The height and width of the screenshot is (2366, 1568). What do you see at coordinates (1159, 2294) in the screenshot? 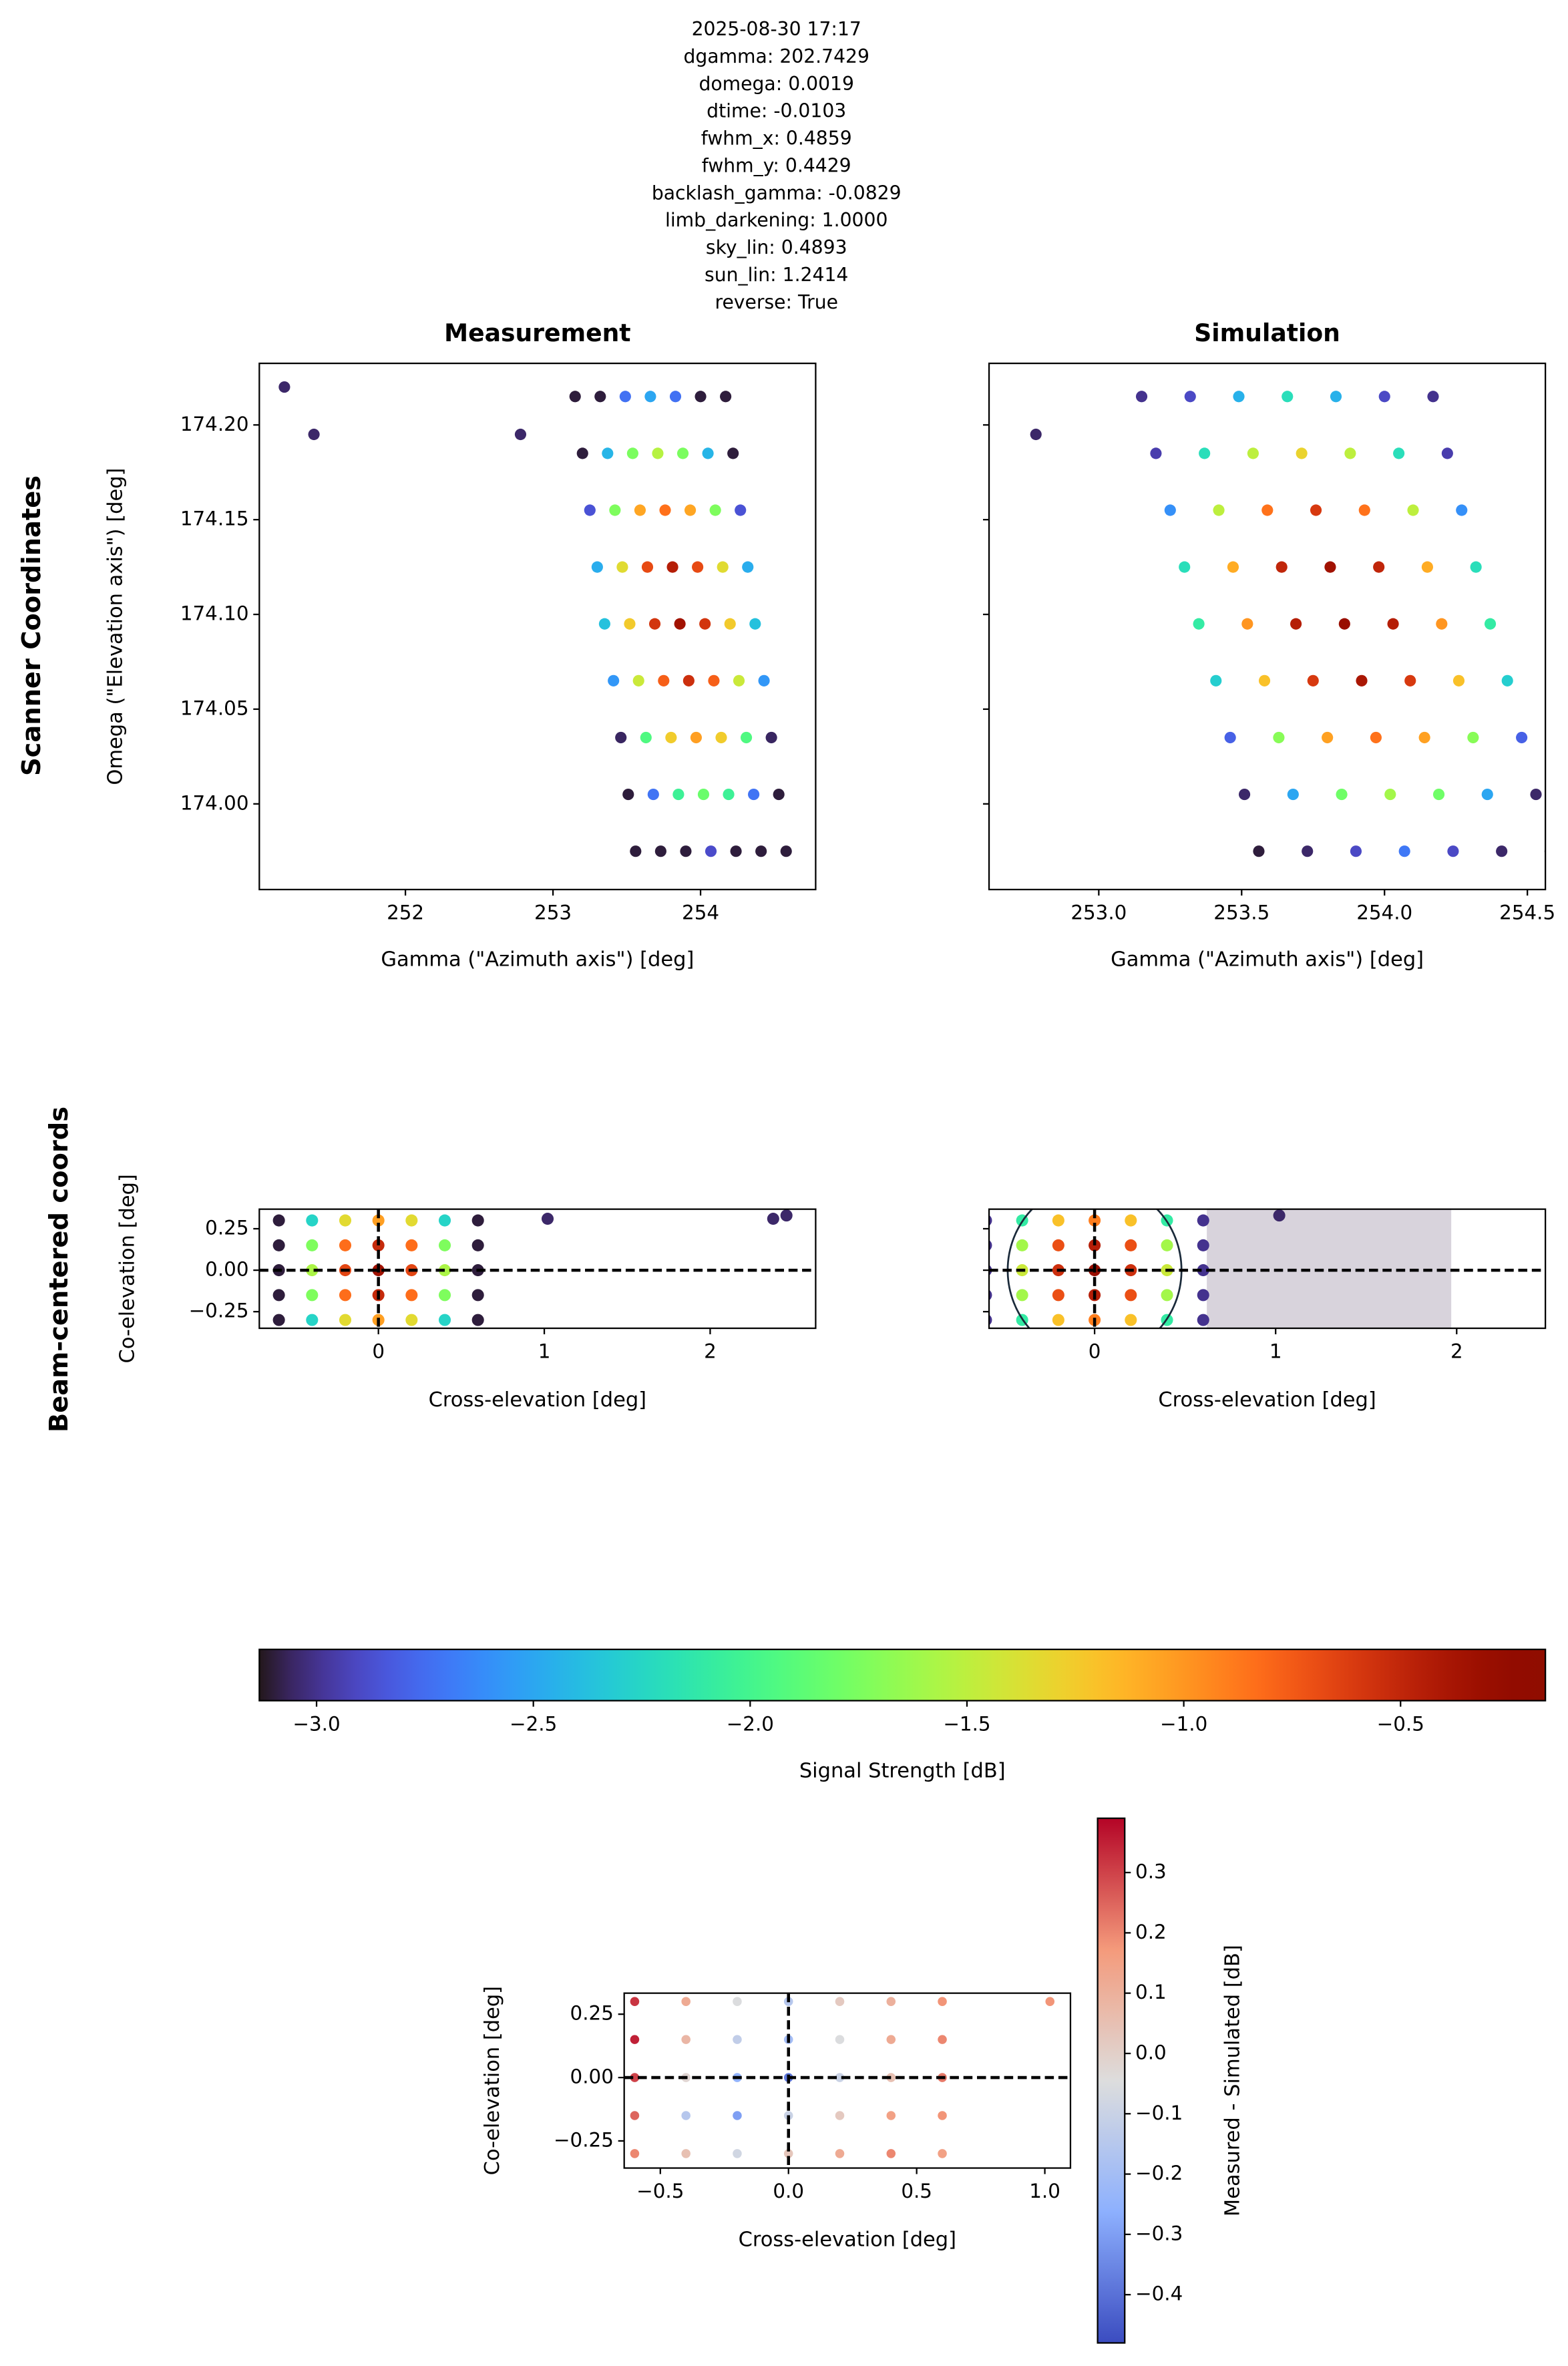
I see `colorbar-tick-label: −0.4` at bounding box center [1159, 2294].